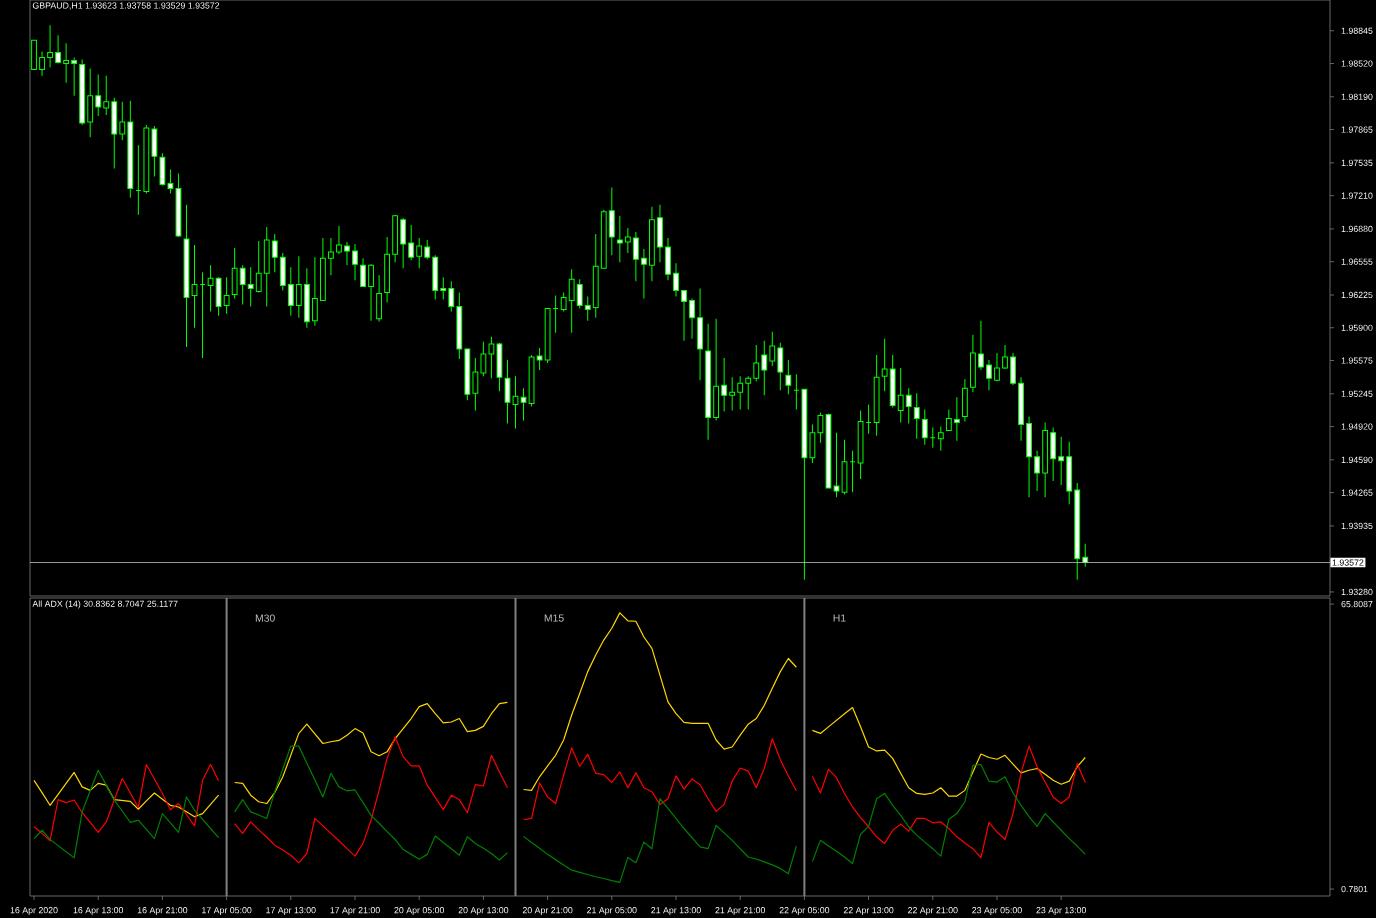  I want to click on y-tick-label: 1.94265, so click(1357, 492).